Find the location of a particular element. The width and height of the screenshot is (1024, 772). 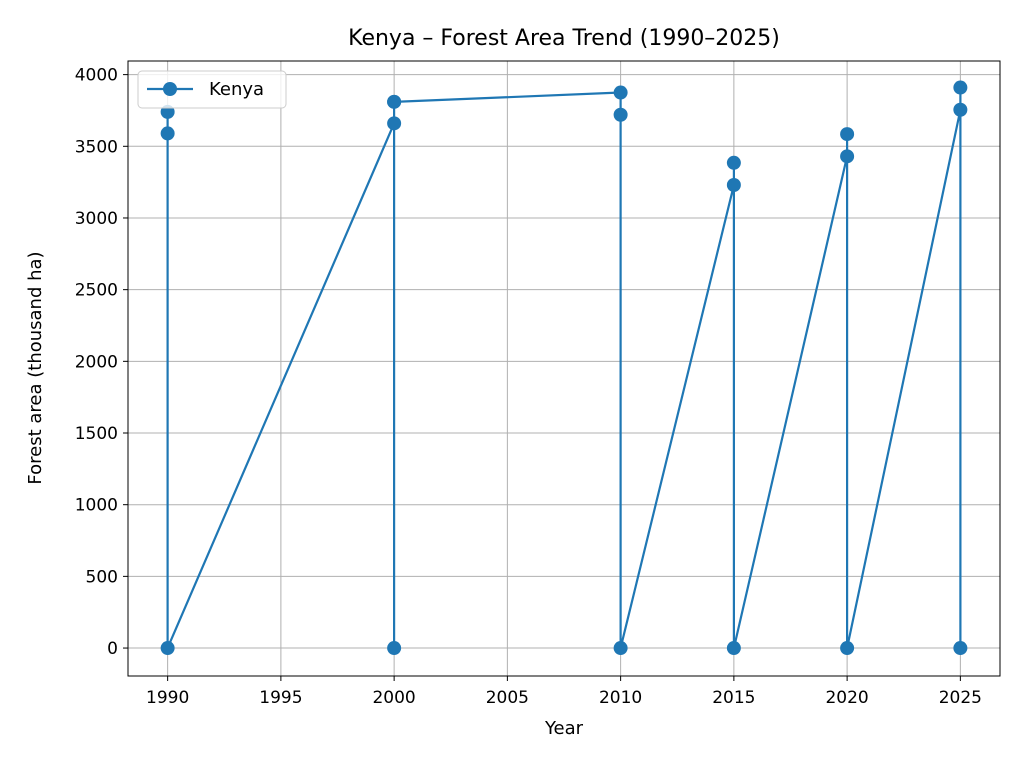

legend-label-kenya: Kenya is located at coordinates (236, 89).